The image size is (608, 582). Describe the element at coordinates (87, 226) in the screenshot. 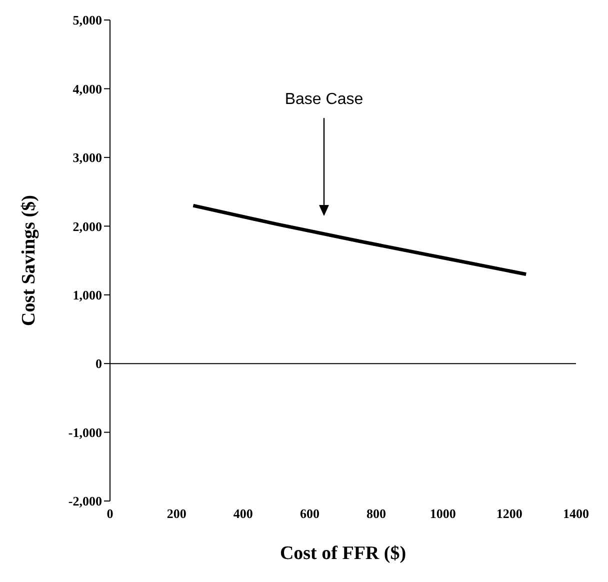

I see `y-tick-label: 2,000` at that location.